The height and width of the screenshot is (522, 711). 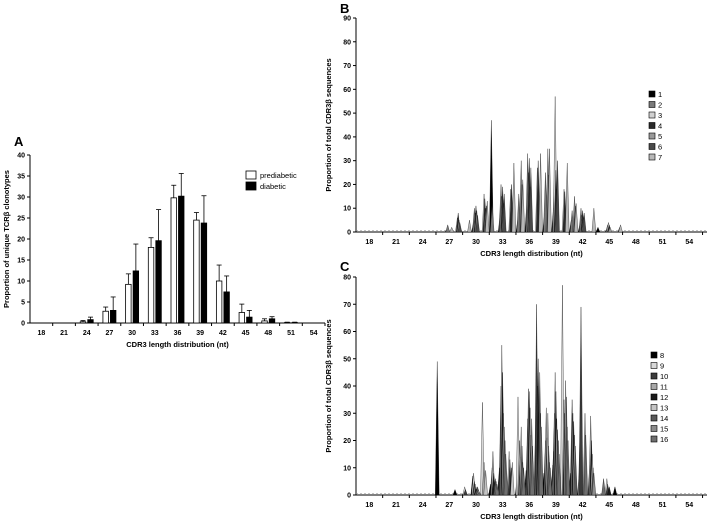 I want to click on x-tick-label: 39, so click(x=200, y=333).